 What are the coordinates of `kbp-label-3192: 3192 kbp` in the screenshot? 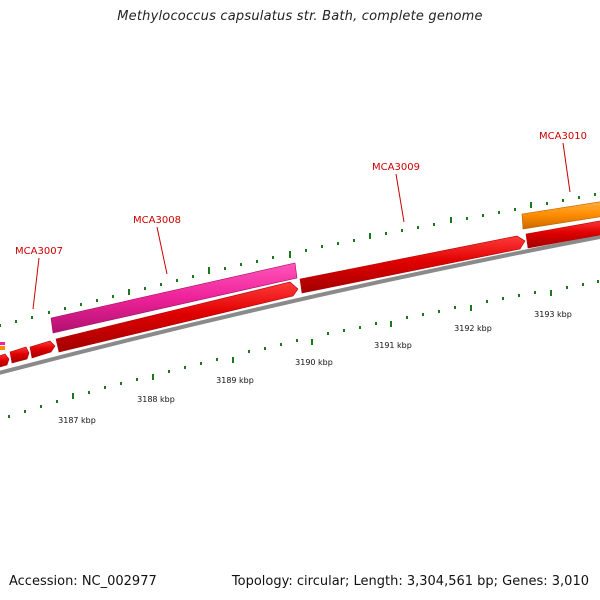 It's located at (473, 328).